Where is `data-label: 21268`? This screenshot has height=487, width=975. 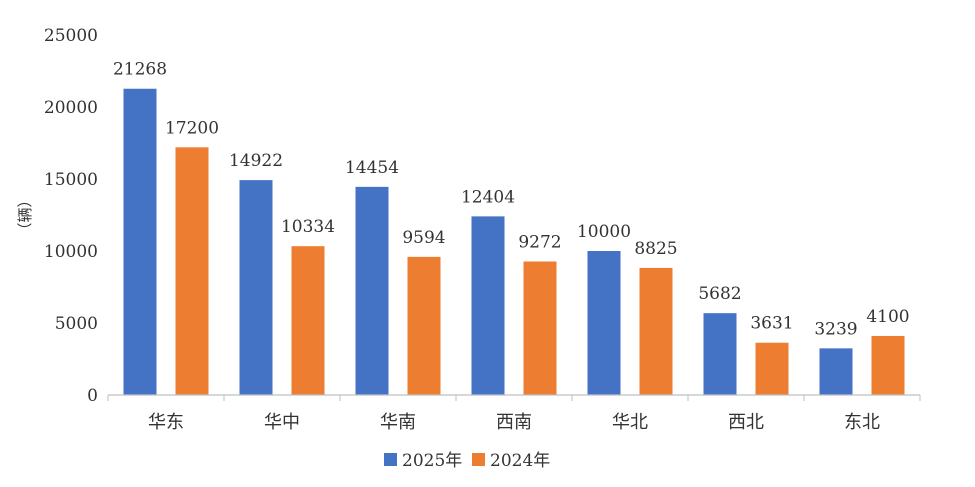 data-label: 21268 is located at coordinates (140, 70).